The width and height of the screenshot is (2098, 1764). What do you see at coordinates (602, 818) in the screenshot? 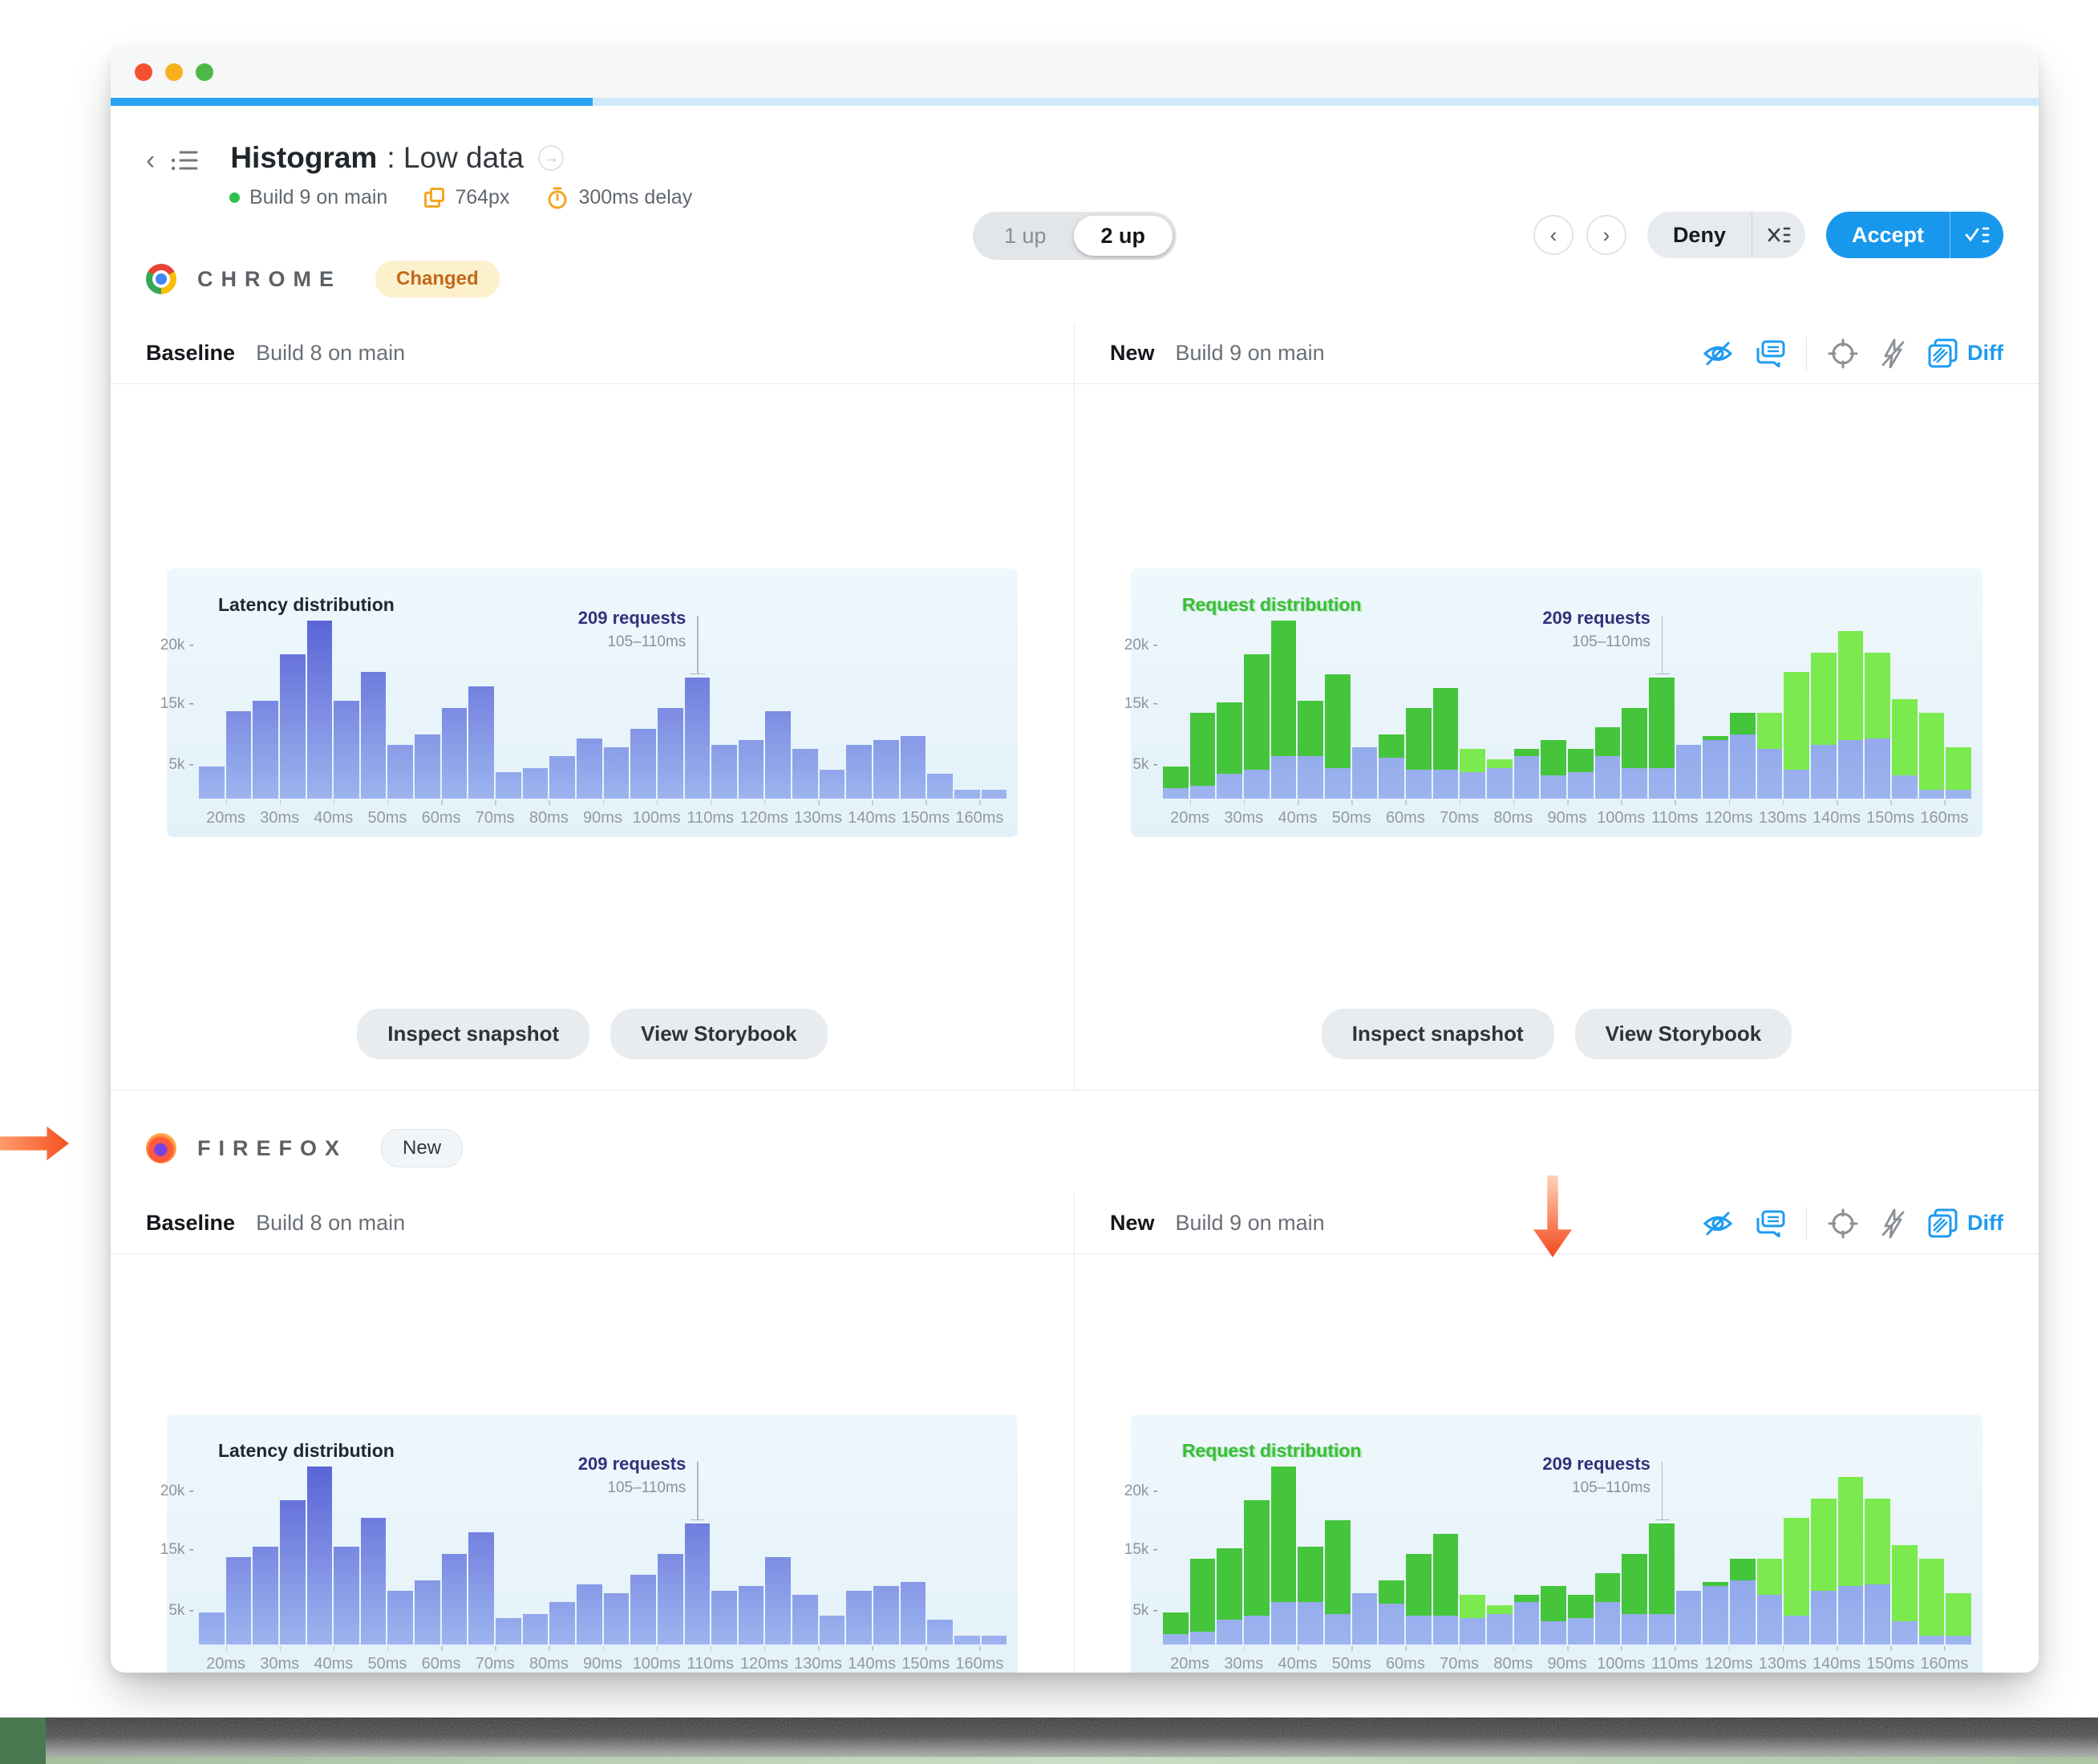
I see `x-axis-tick-label: 90ms` at bounding box center [602, 818].